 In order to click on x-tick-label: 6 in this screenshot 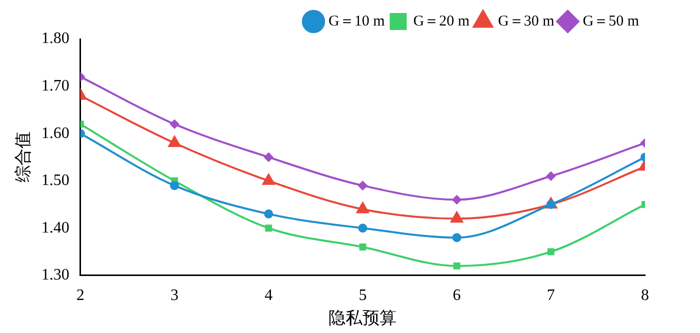, I will do `click(456, 295)`.